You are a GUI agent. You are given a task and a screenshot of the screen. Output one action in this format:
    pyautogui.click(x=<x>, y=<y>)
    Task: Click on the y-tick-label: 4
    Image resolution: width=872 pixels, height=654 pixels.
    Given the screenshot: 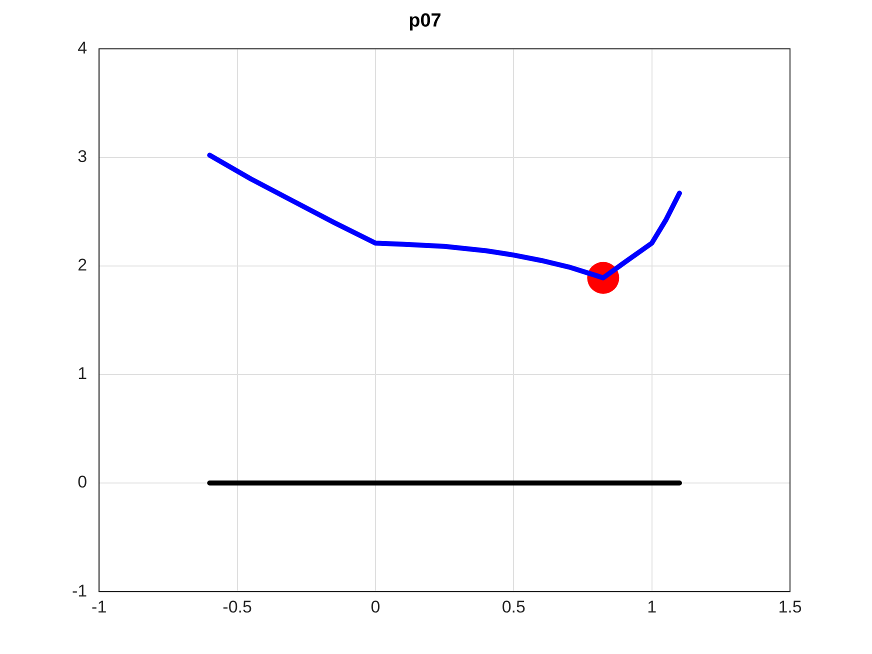 What is the action you would take?
    pyautogui.click(x=83, y=48)
    